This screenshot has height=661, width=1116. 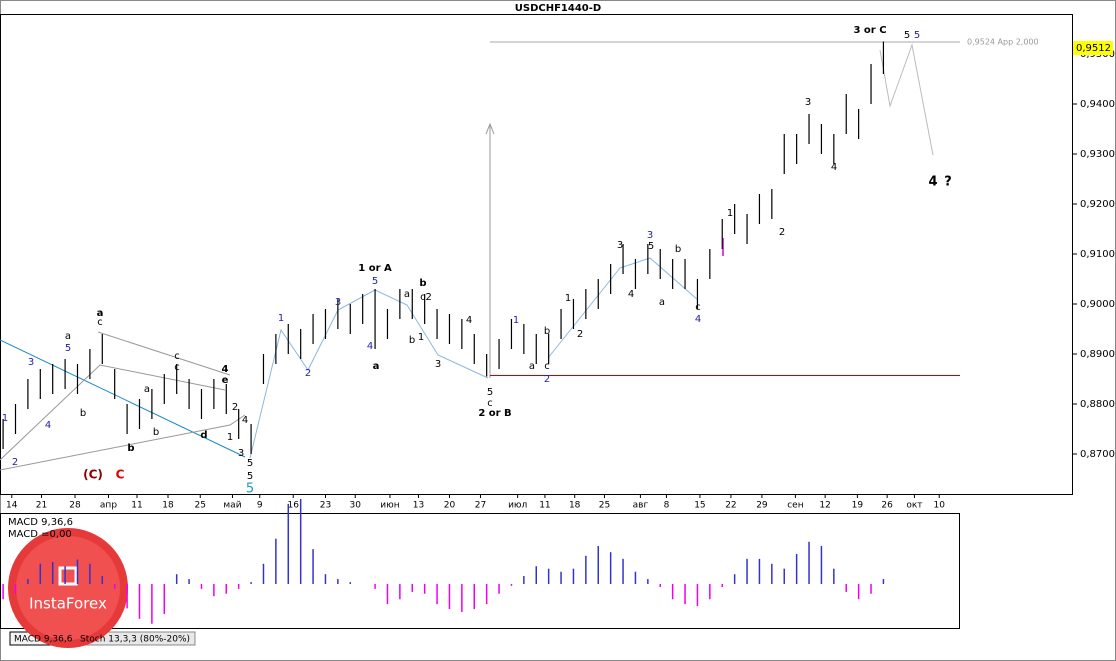 What do you see at coordinates (1097, 154) in the screenshot?
I see `y-tick-label: 0,9300` at bounding box center [1097, 154].